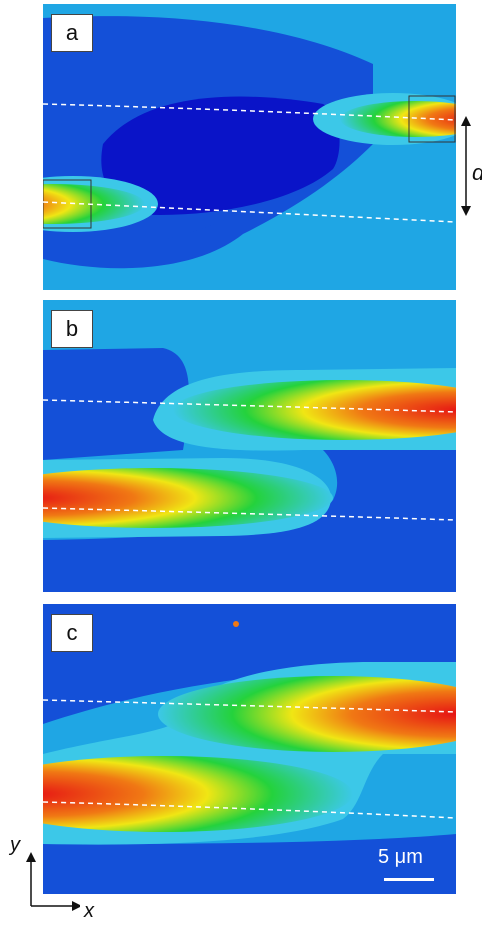 The width and height of the screenshot is (482, 930). Describe the element at coordinates (72, 633) in the screenshot. I see `panel-label-c: c` at that location.